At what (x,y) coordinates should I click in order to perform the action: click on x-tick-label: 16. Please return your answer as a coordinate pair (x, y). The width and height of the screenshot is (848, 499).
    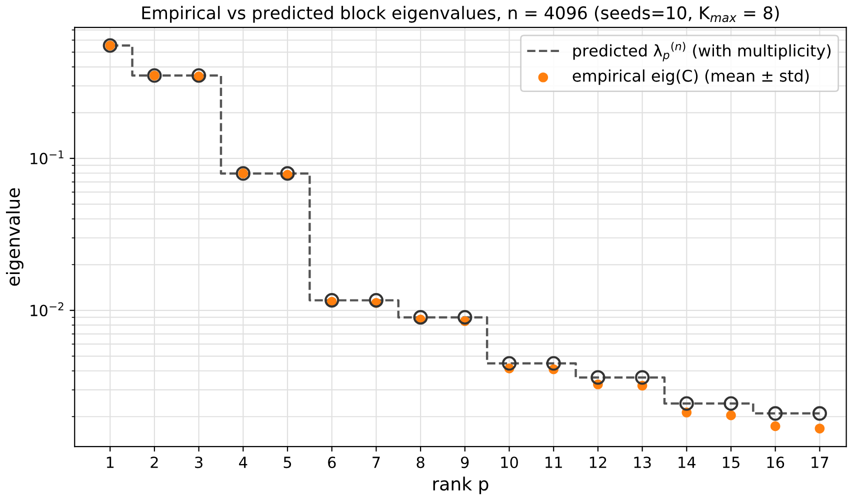
    Looking at the image, I should click on (775, 462).